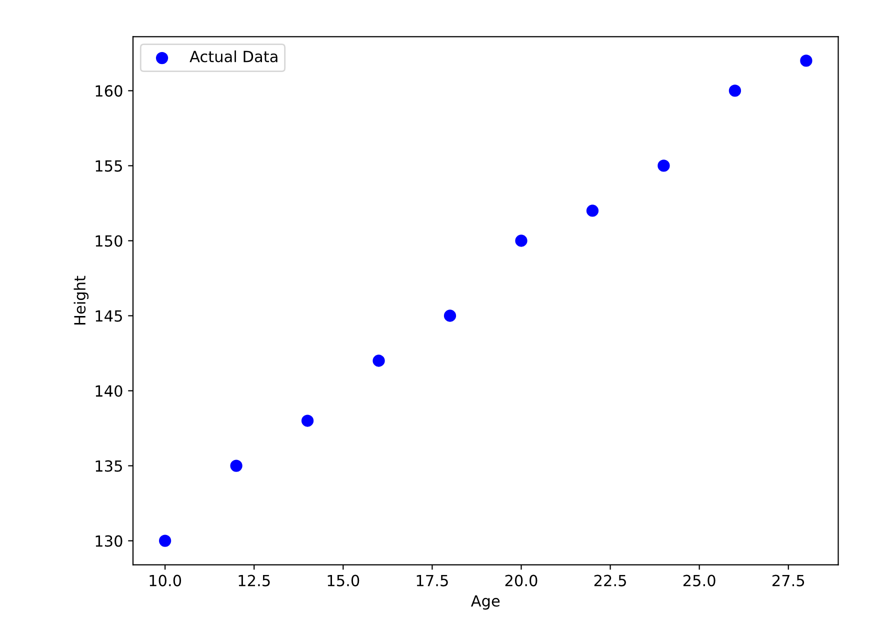 The image size is (875, 644). Describe the element at coordinates (109, 241) in the screenshot. I see `y-tick-label: 150` at that location.